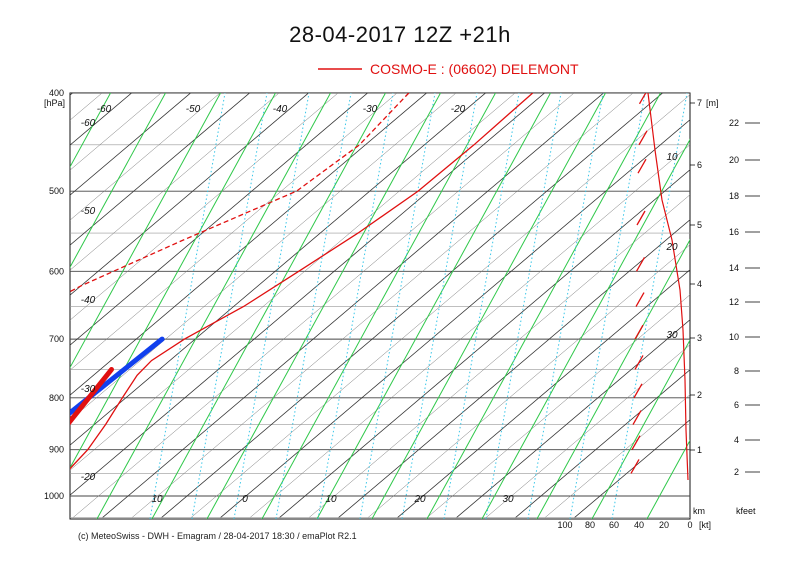 Image resolution: width=800 pixels, height=564 pixels. What do you see at coordinates (54, 103) in the screenshot?
I see `pressure-unit-label: [hPa]` at bounding box center [54, 103].